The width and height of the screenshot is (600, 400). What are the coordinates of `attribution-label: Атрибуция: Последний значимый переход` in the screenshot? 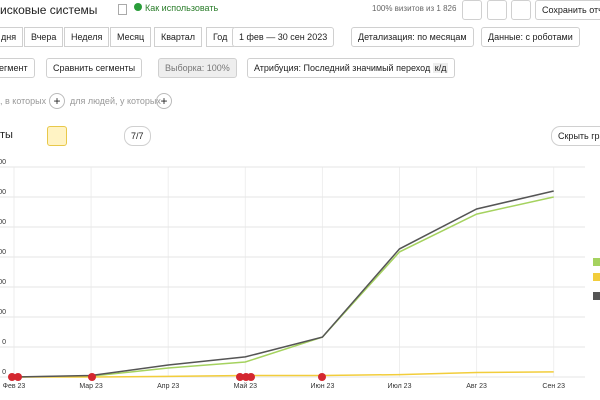 It's located at (342, 68).